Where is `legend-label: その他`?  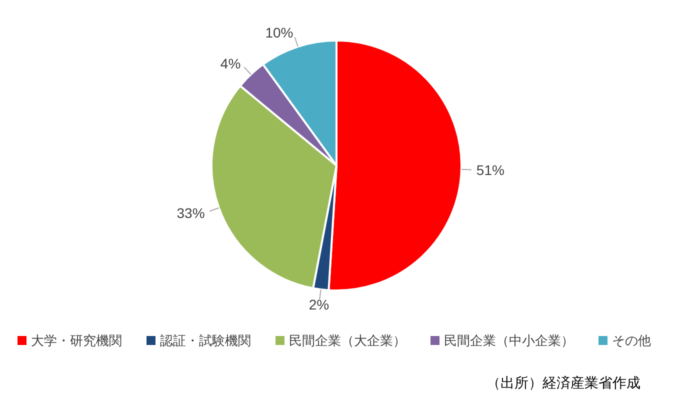
legend-label: その他 is located at coordinates (631, 340).